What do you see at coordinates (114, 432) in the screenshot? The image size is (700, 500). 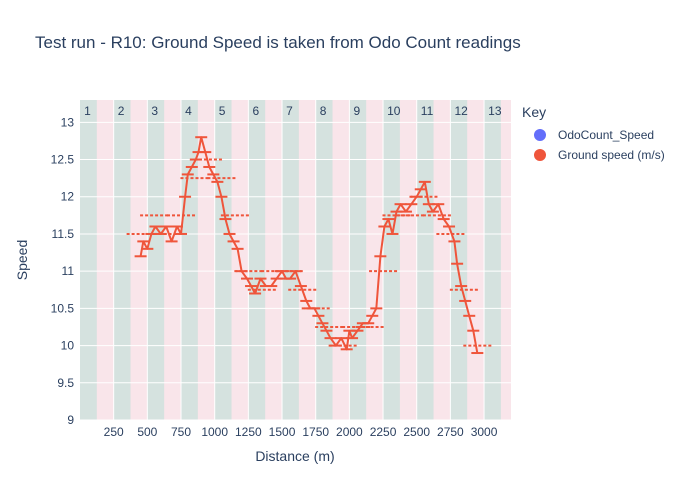 I see `x-tick-label: 250` at bounding box center [114, 432].